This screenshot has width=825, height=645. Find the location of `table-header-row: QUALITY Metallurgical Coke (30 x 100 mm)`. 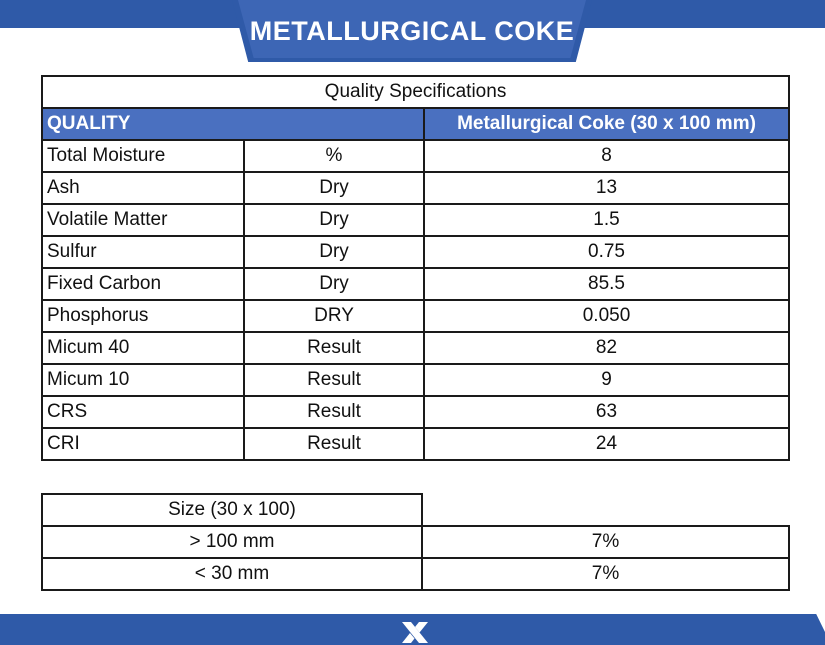

table-header-row: QUALITY Metallurgical Coke (30 x 100 mm) is located at coordinates (415, 124).